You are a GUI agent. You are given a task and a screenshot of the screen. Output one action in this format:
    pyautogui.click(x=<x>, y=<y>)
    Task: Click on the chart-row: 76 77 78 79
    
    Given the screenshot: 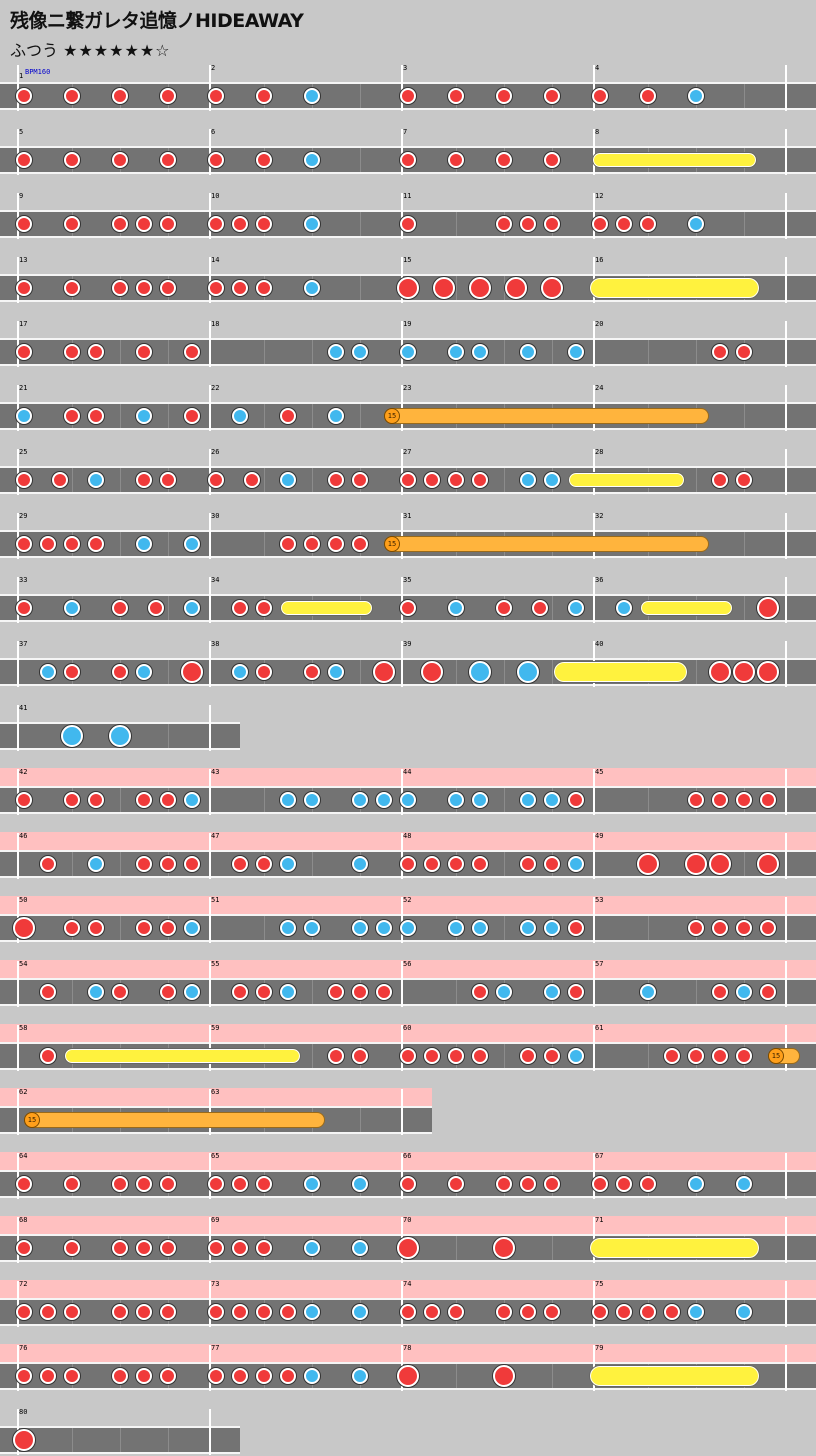 What is the action you would take?
    pyautogui.click(x=408, y=1368)
    